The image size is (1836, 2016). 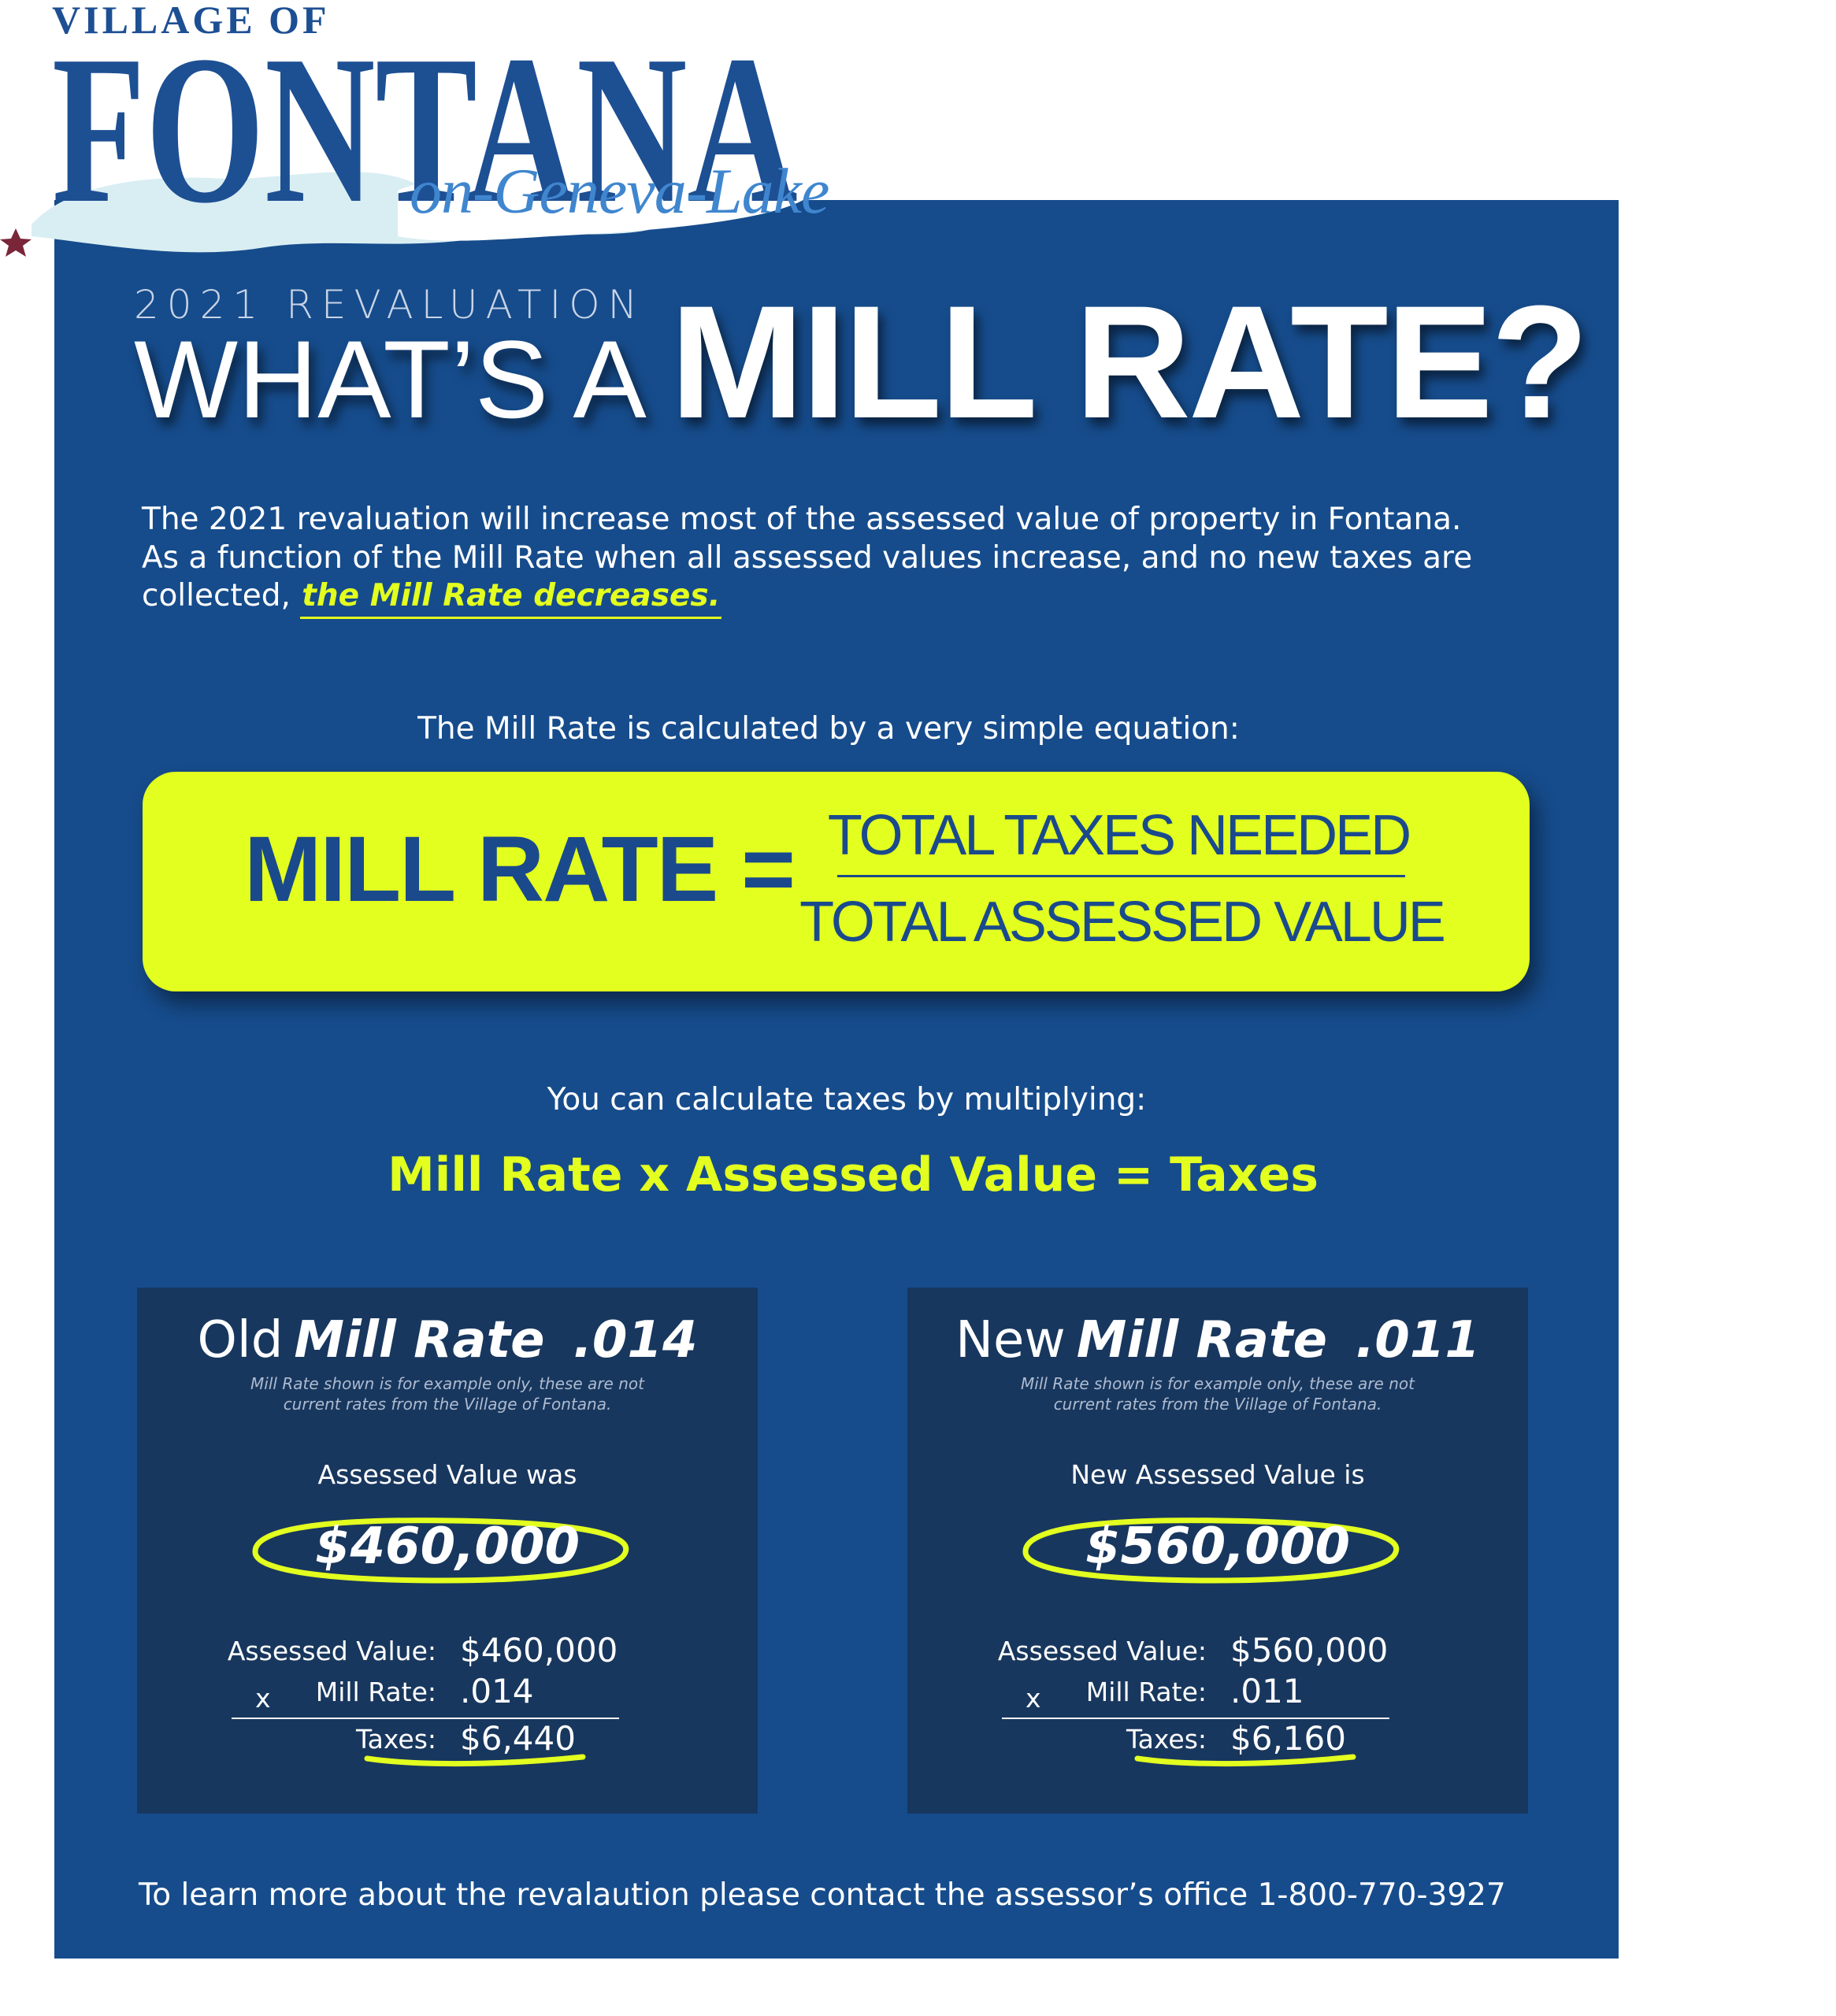 I want to click on value-caption: Assessed Value was, so click(x=447, y=1474).